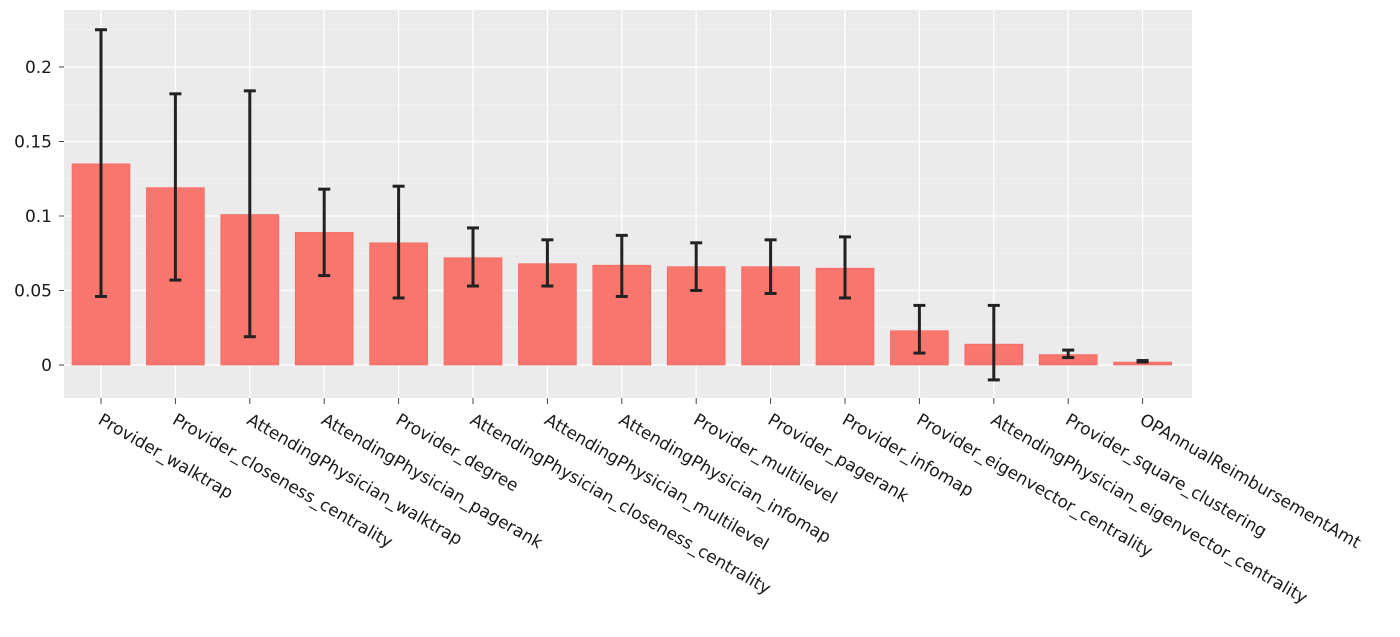 This screenshot has width=1400, height=637. I want to click on y-axis: 0 0.05 0.1 0.15 0.2, so click(39, 217).